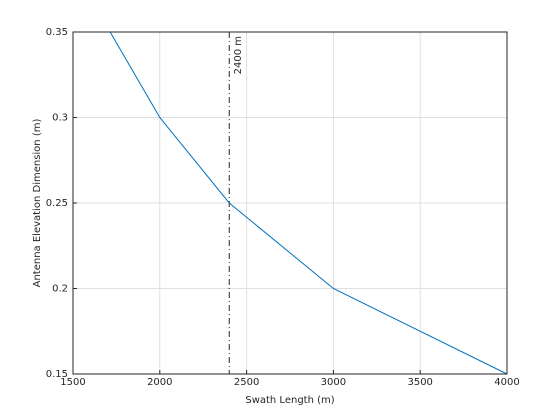 The height and width of the screenshot is (420, 560). I want to click on x-tick-label: 1500, so click(72, 382).